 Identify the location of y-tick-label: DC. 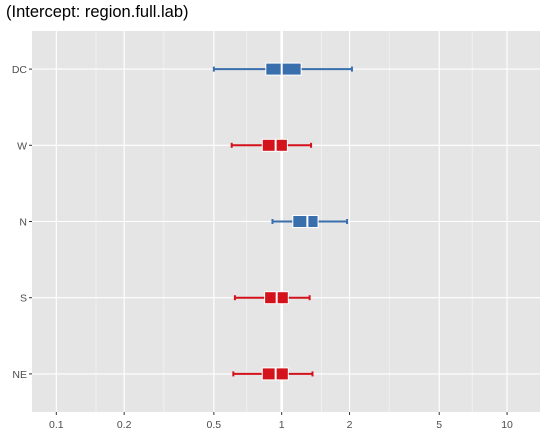
(20, 70).